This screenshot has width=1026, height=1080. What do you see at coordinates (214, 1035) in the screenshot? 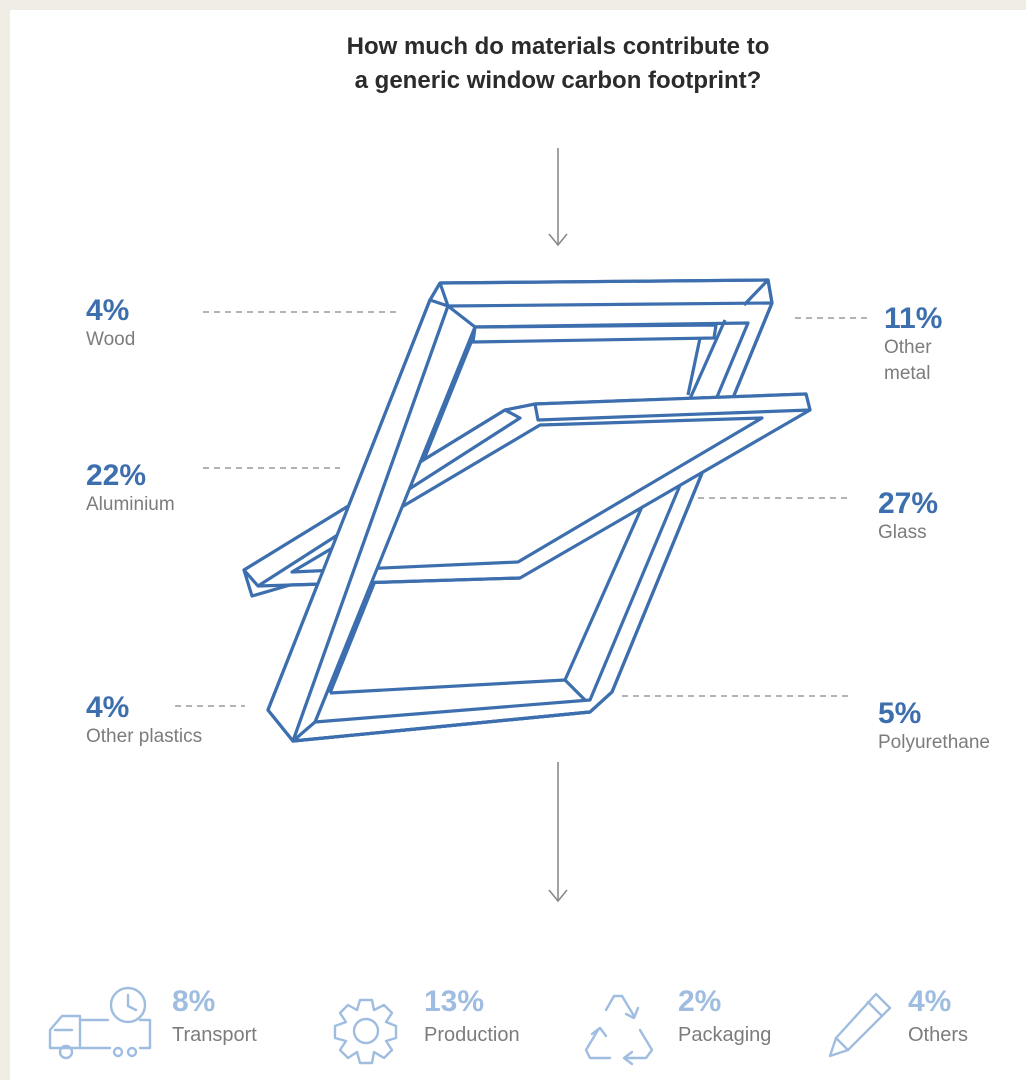
I see `transport-name: Transport` at bounding box center [214, 1035].